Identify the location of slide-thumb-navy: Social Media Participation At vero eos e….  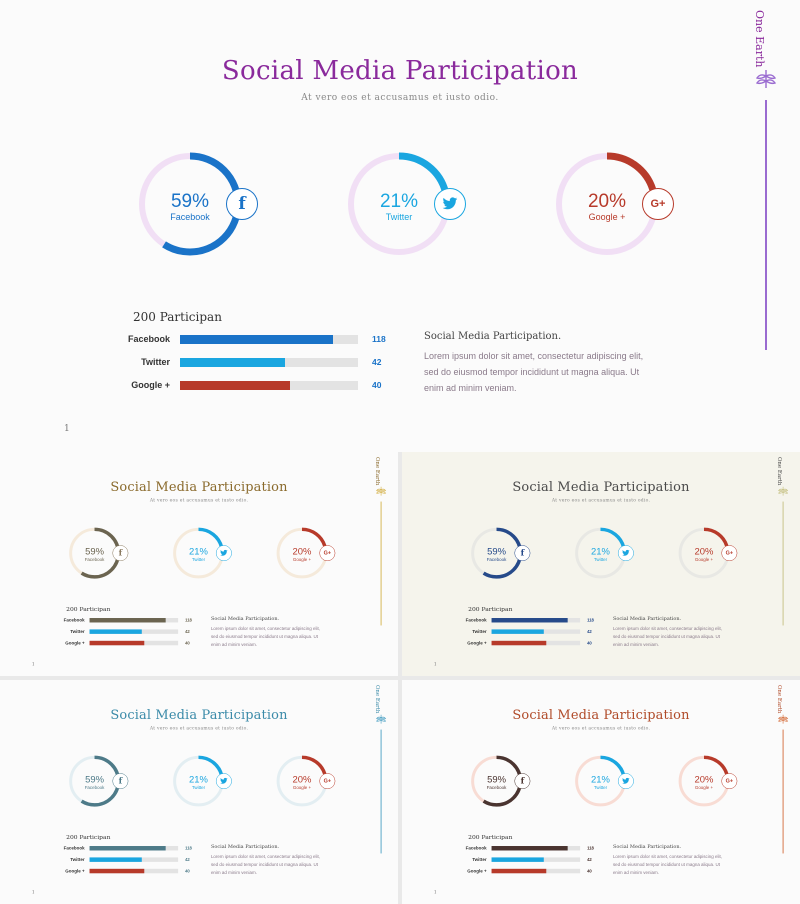
(601, 564).